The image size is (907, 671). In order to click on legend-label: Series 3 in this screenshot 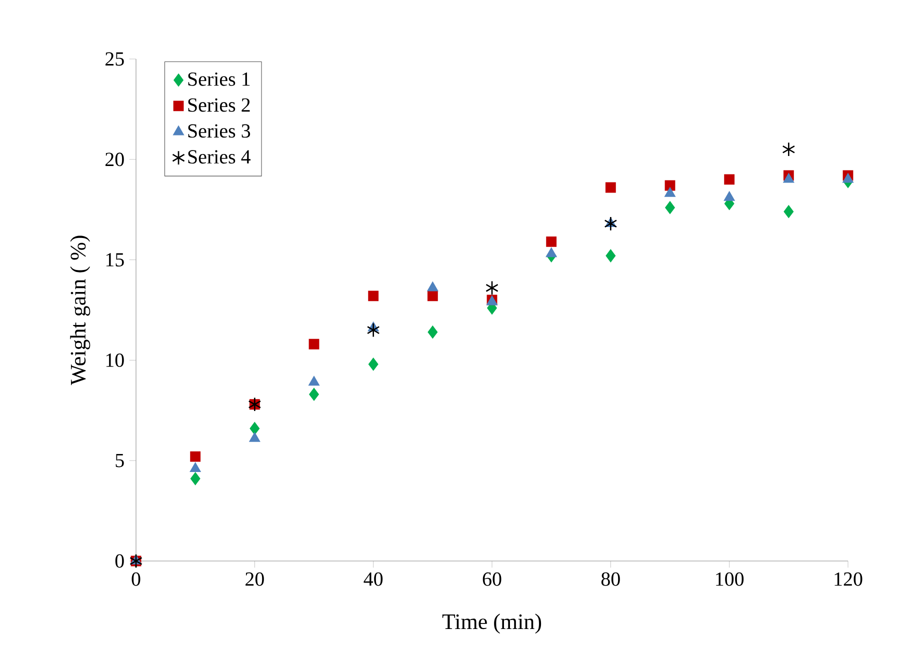, I will do `click(219, 131)`.